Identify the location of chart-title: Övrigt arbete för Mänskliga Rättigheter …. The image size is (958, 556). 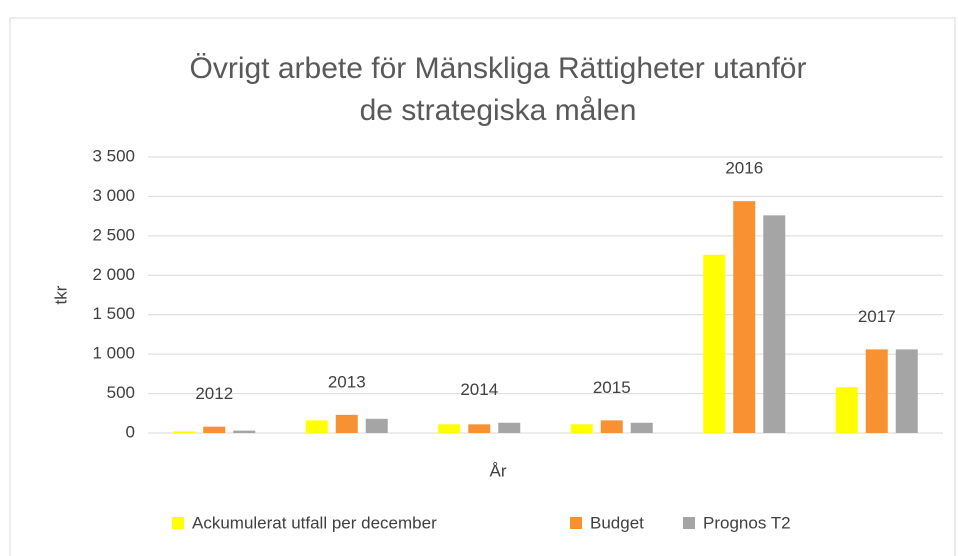
(498, 68).